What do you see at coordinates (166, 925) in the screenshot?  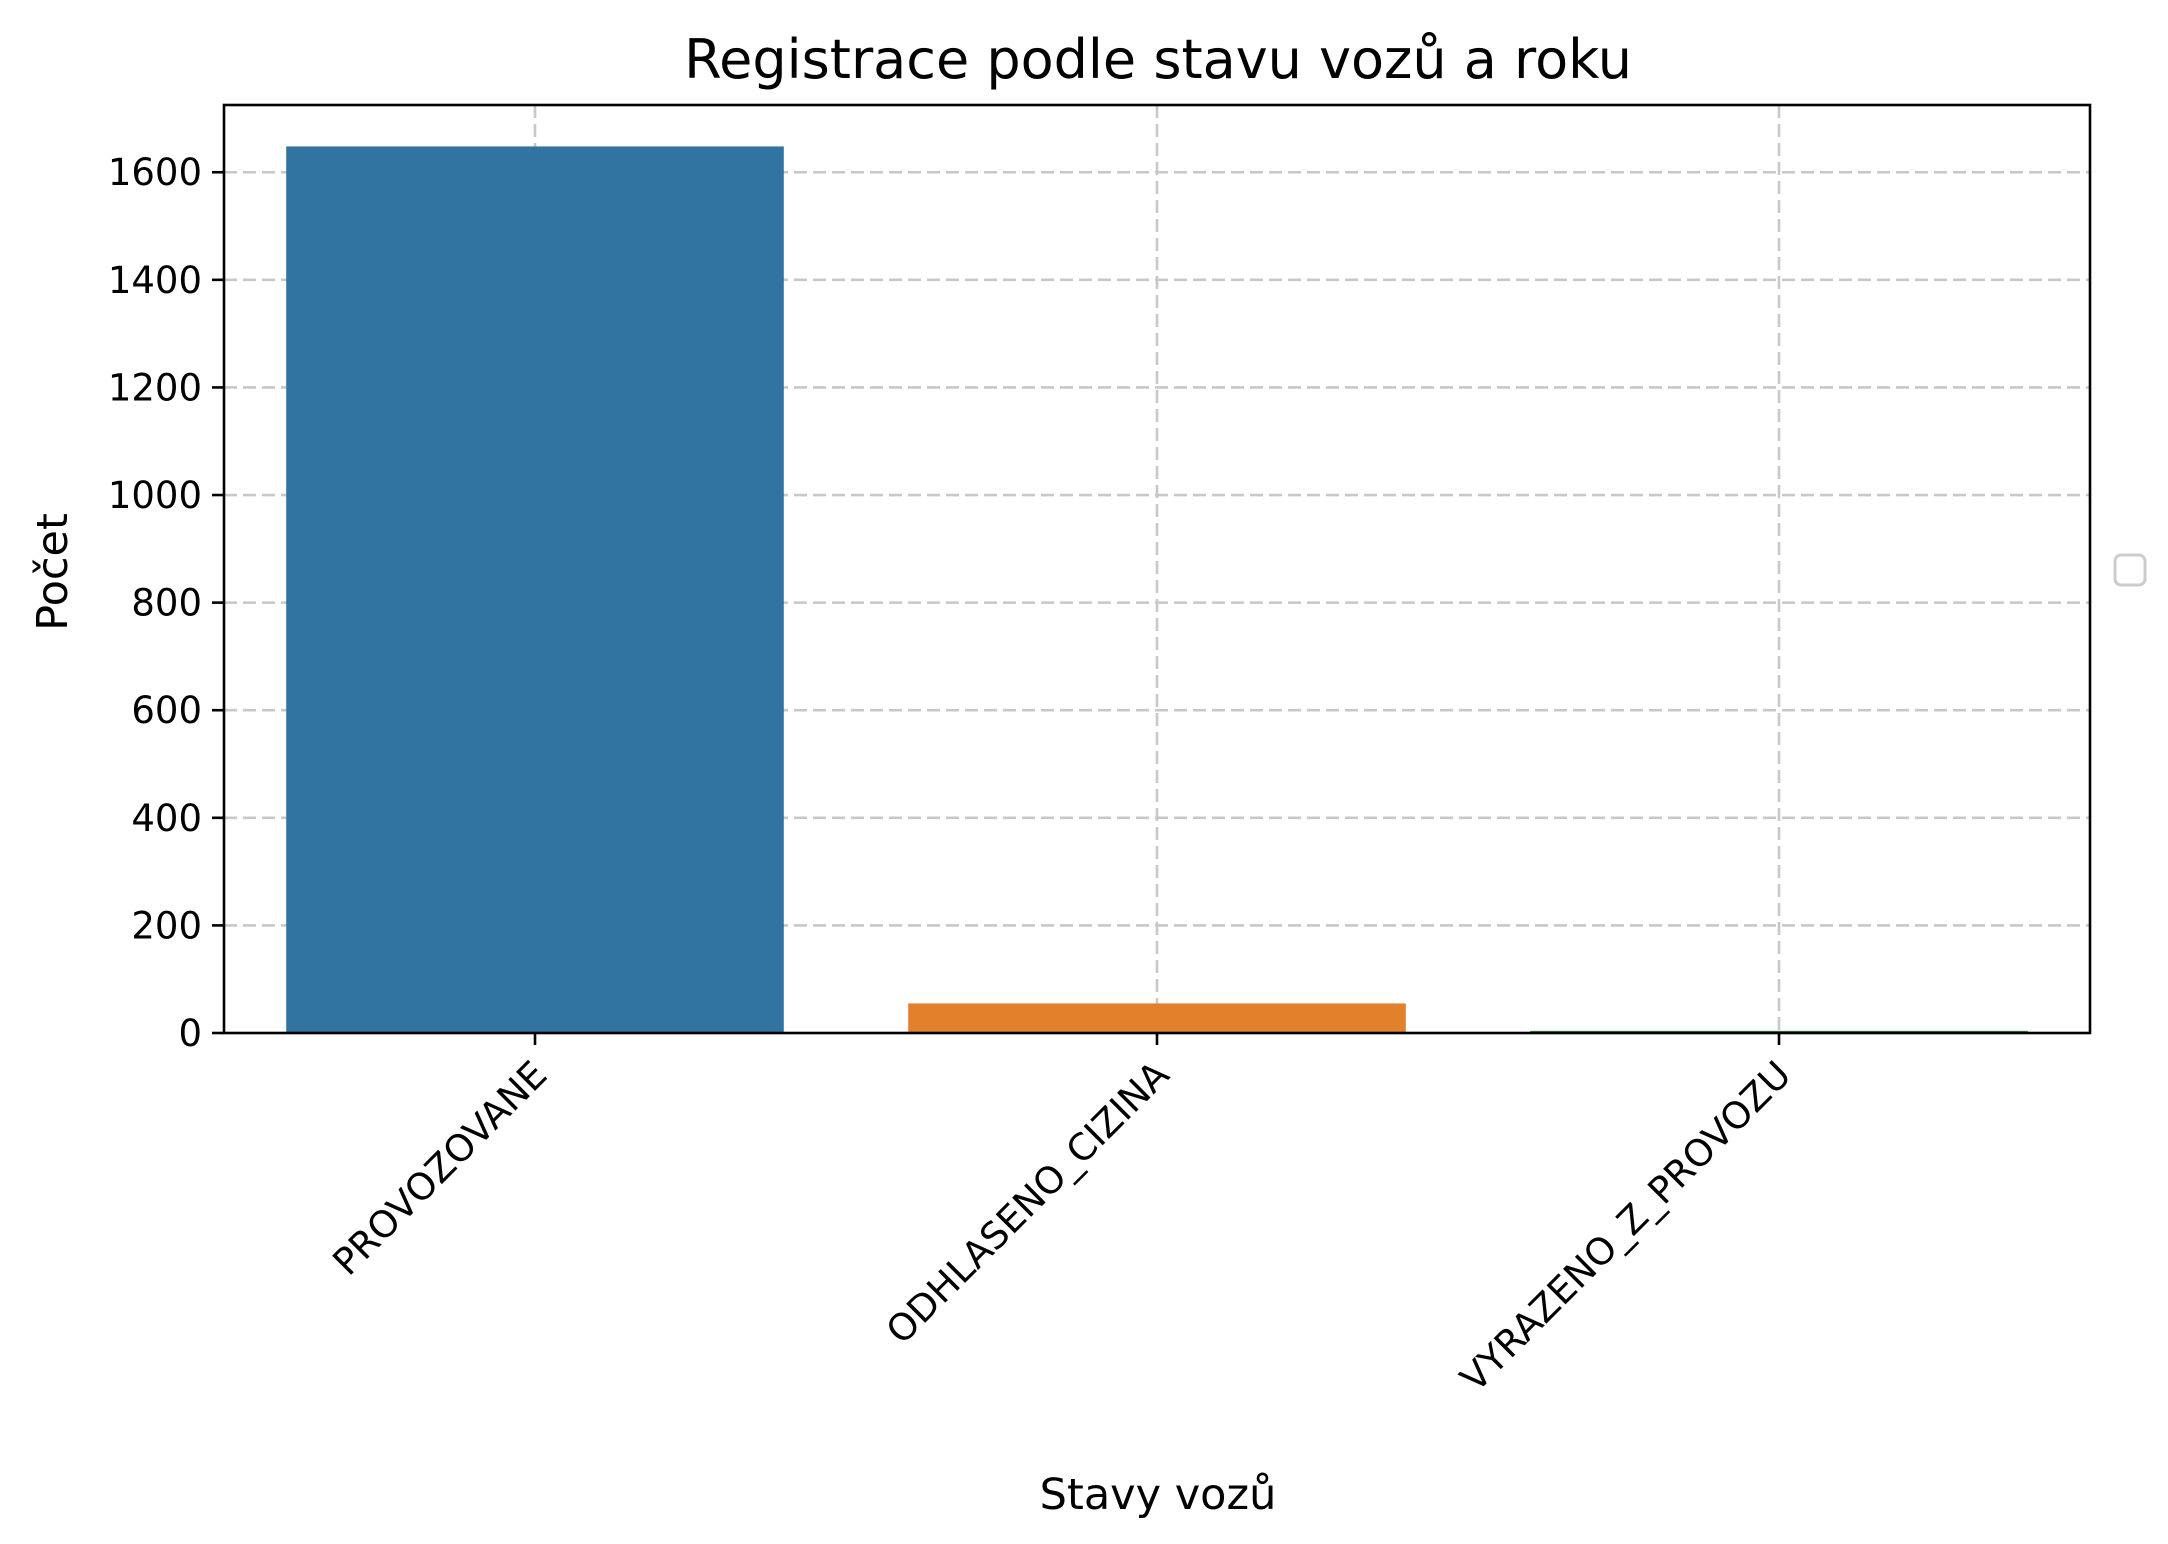 I see `y-tick-label: 200` at bounding box center [166, 925].